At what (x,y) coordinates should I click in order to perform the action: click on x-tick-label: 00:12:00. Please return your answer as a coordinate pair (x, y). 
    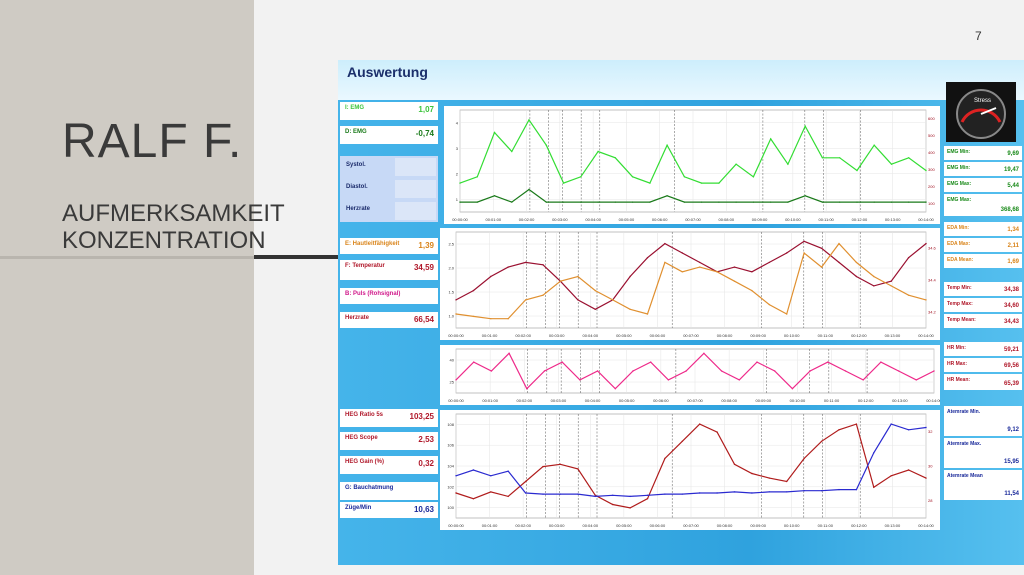
    Looking at the image, I should click on (859, 335).